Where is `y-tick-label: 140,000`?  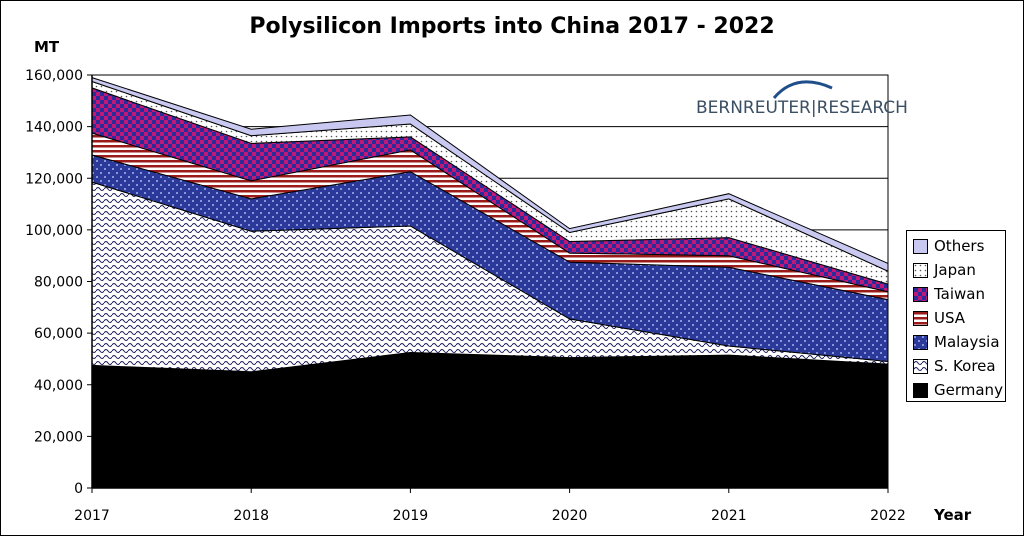 y-tick-label: 140,000 is located at coordinates (54, 128).